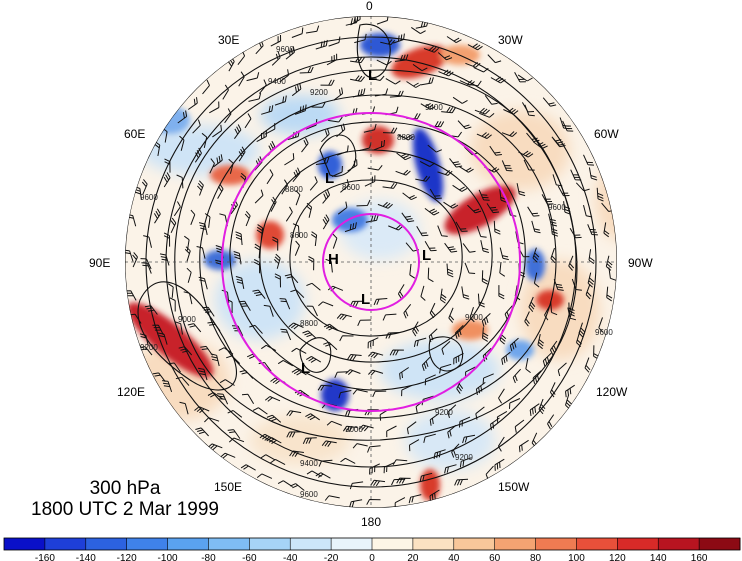 This screenshot has width=742, height=561. I want to click on low-pressure-marker: L, so click(329, 178).